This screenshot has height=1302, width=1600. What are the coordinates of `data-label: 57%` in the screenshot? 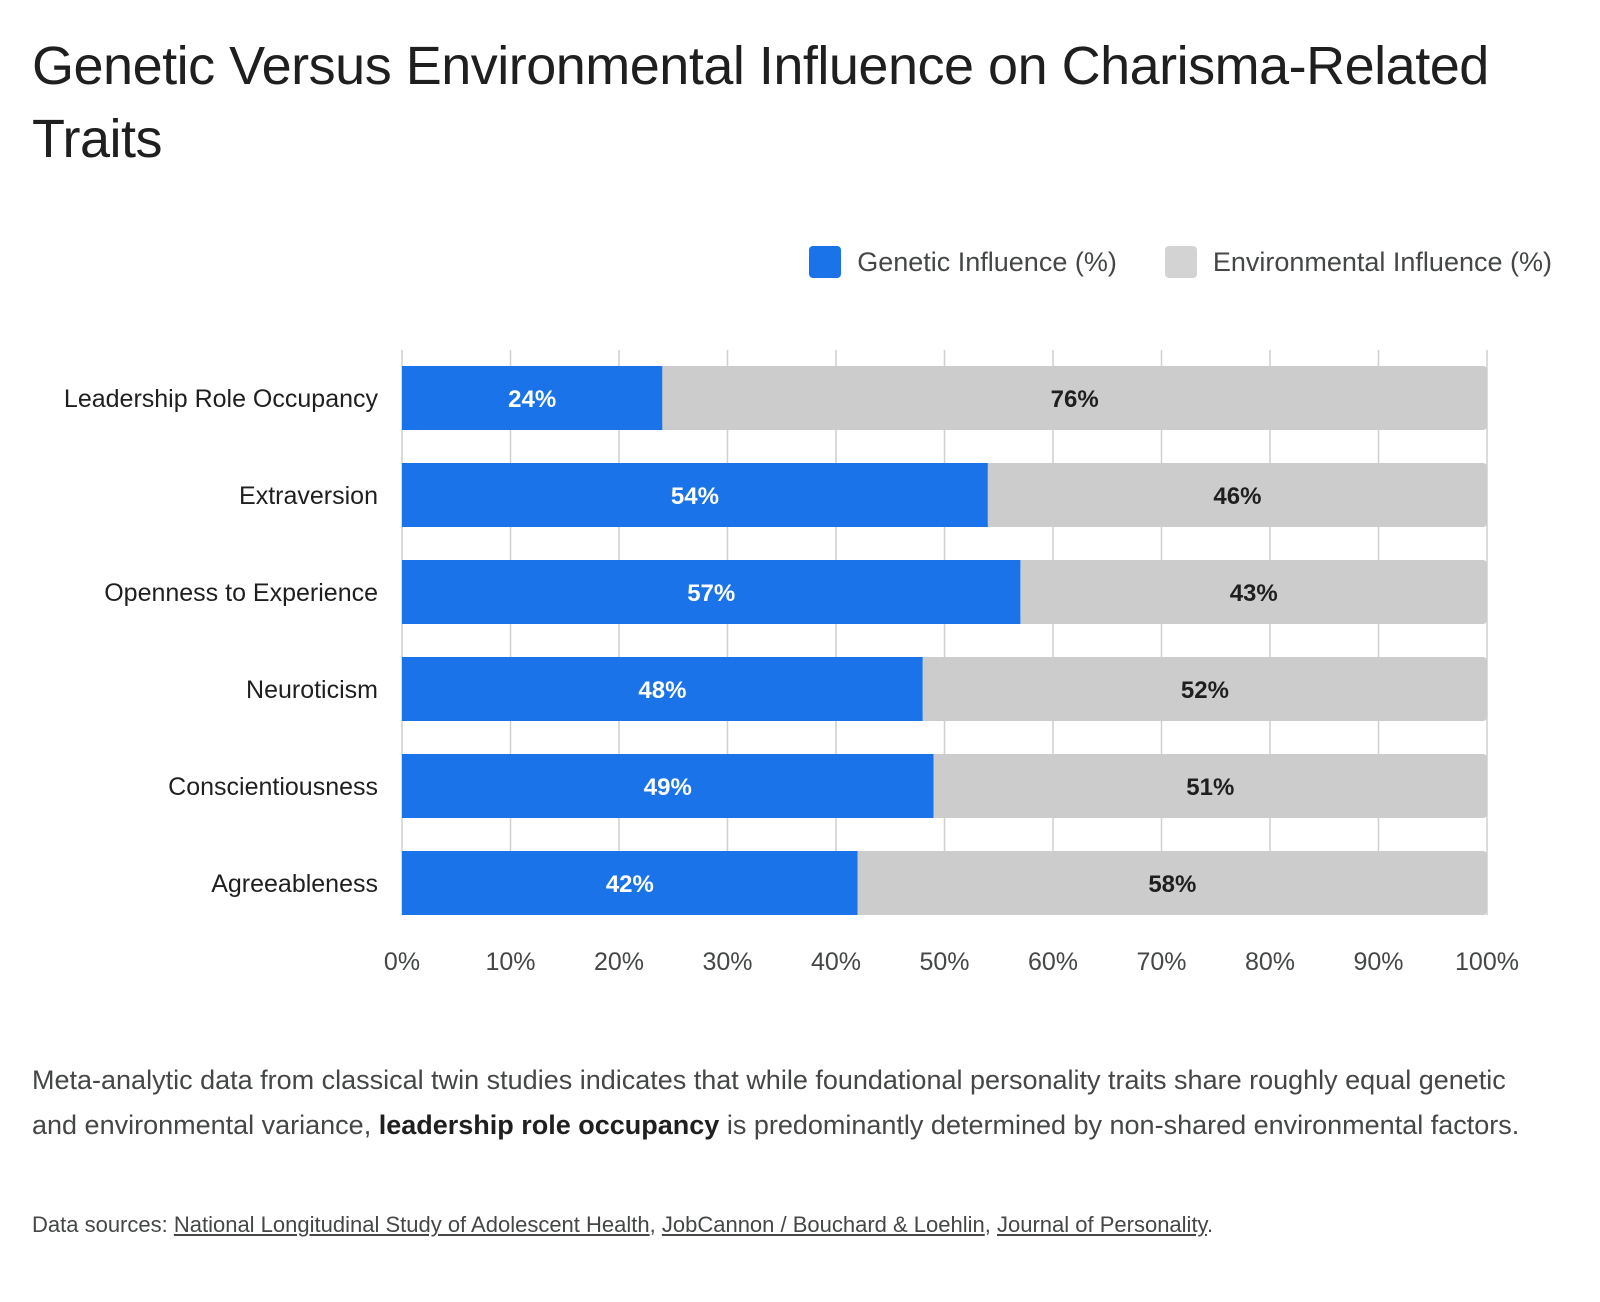 It's located at (711, 593).